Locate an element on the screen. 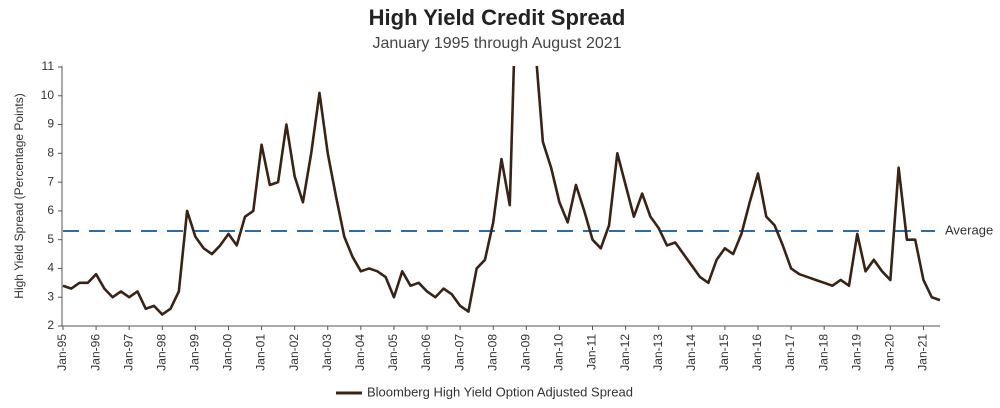 This screenshot has width=1000, height=408. y-tick-label: 3 is located at coordinates (50, 296).